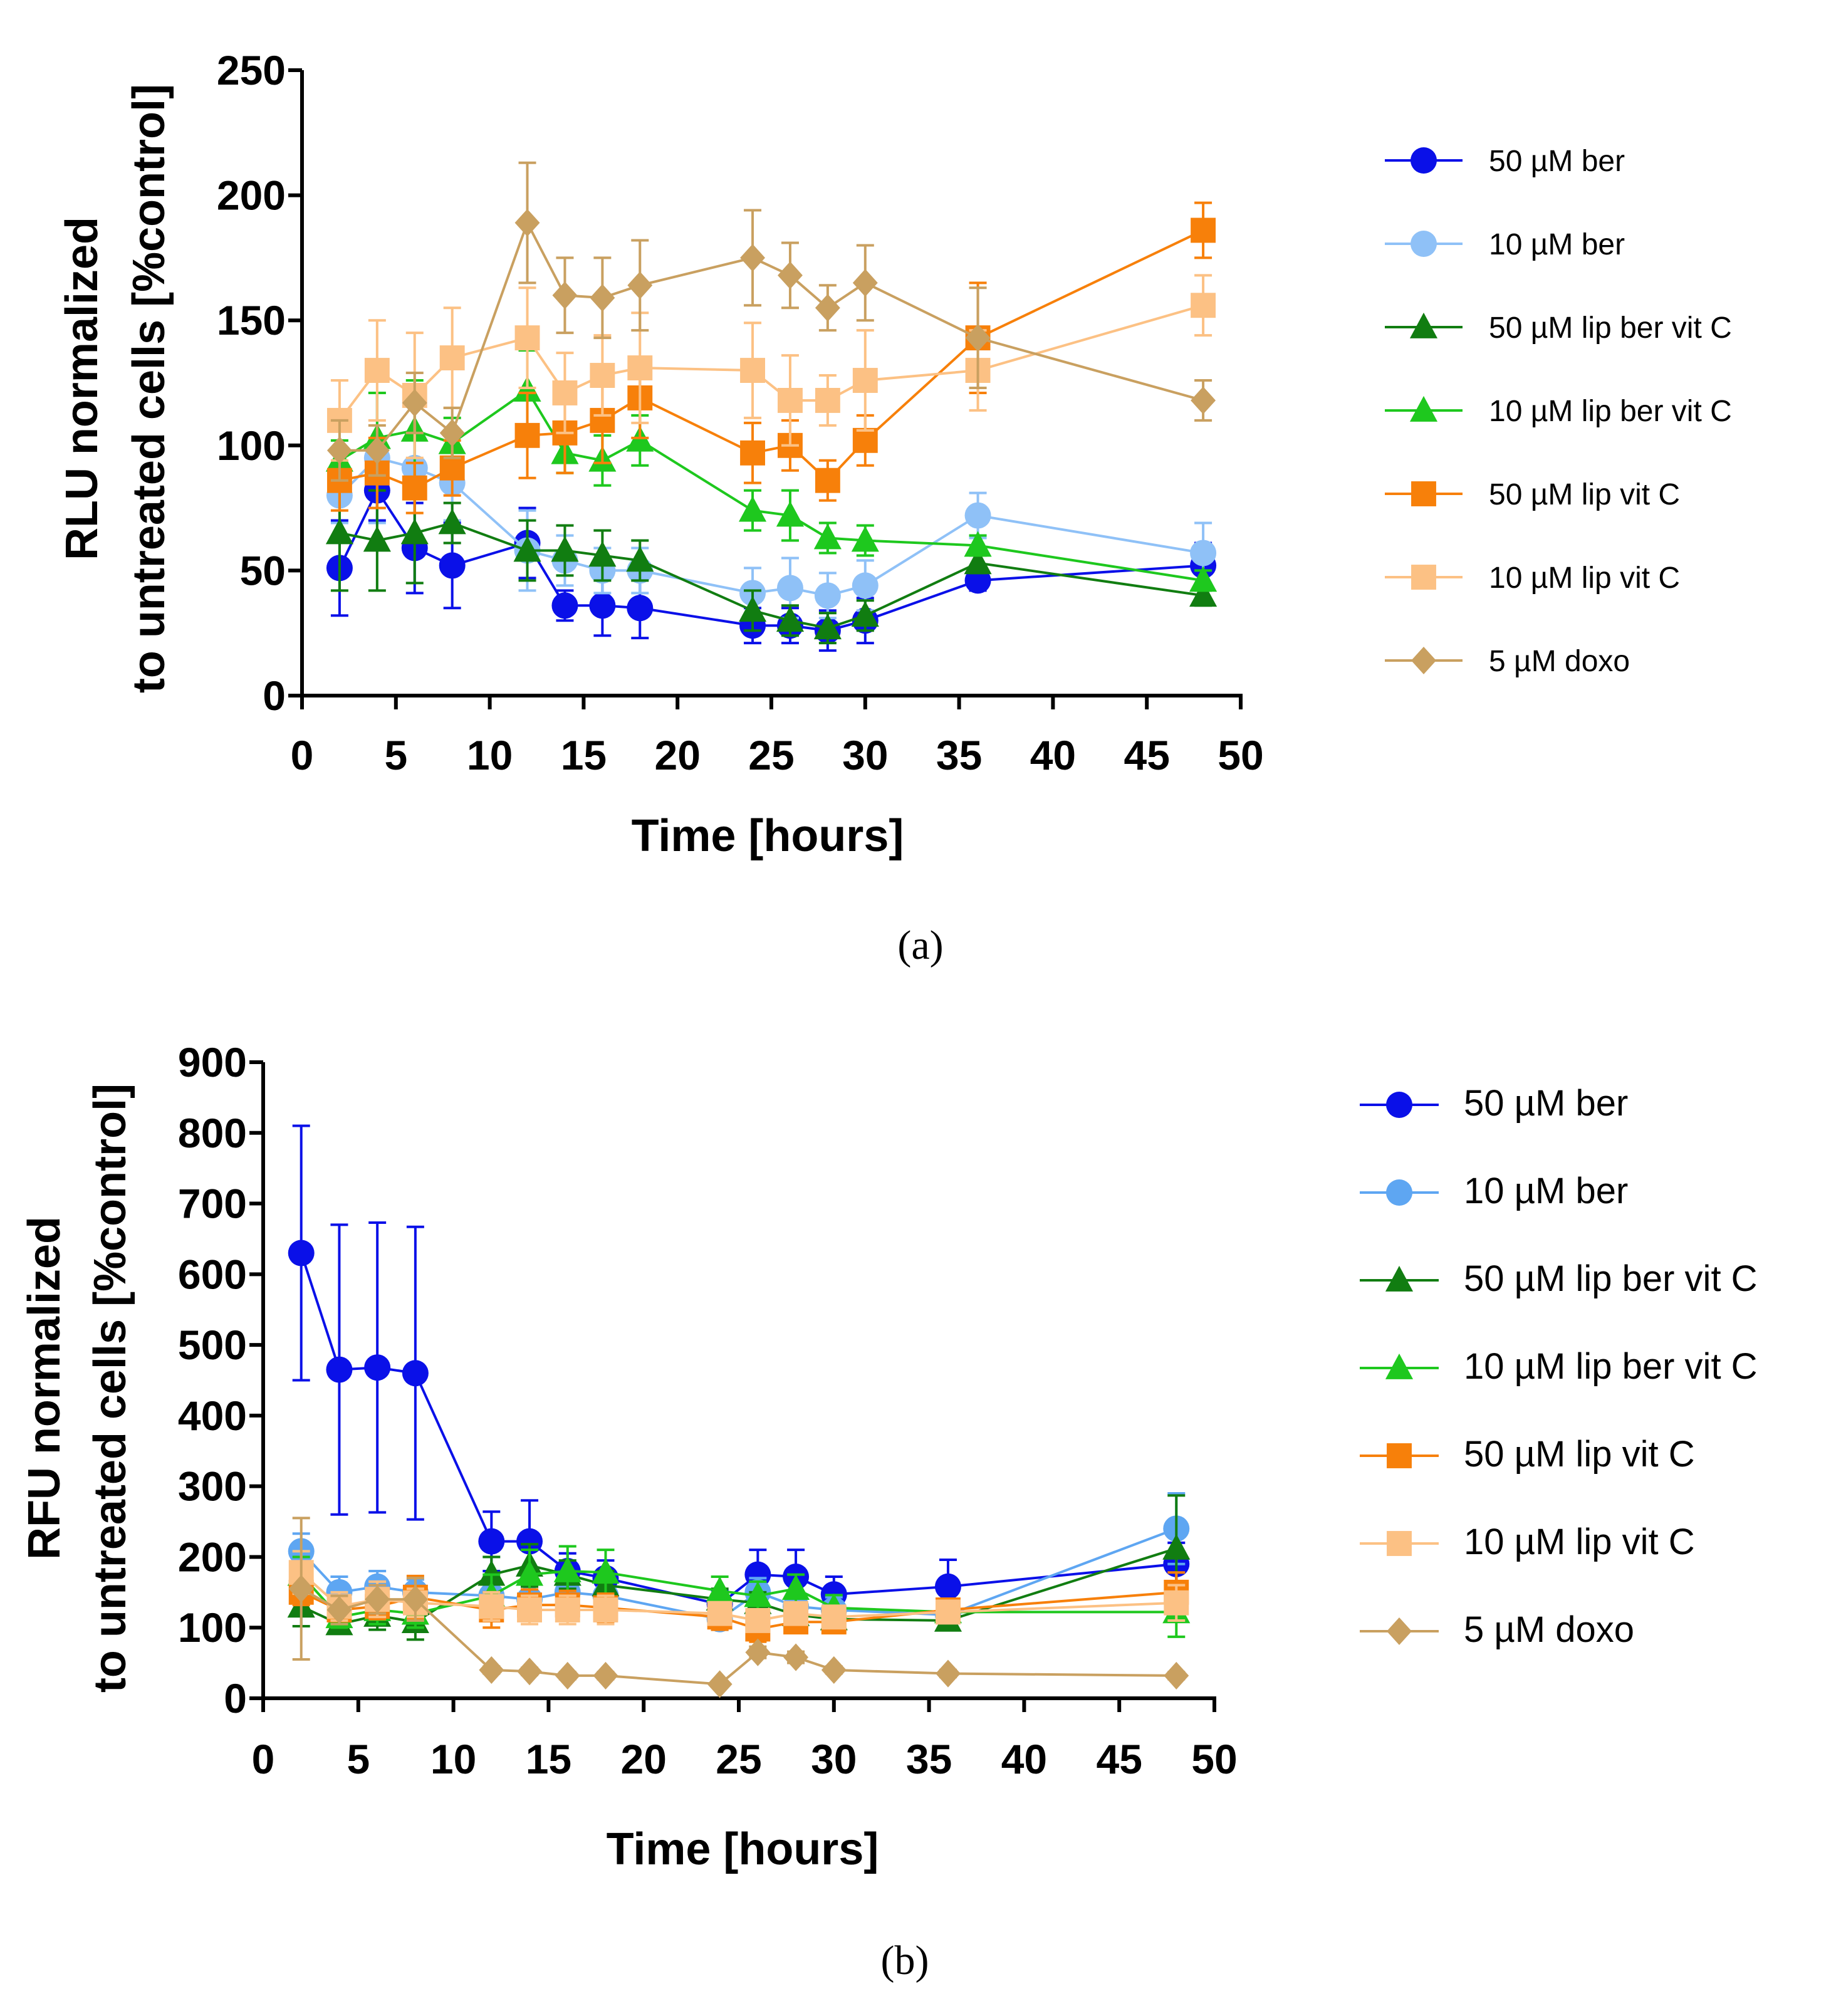 Image resolution: width=1841 pixels, height=2016 pixels. What do you see at coordinates (959, 755) in the screenshot?
I see `x-tick-label-a: 35` at bounding box center [959, 755].